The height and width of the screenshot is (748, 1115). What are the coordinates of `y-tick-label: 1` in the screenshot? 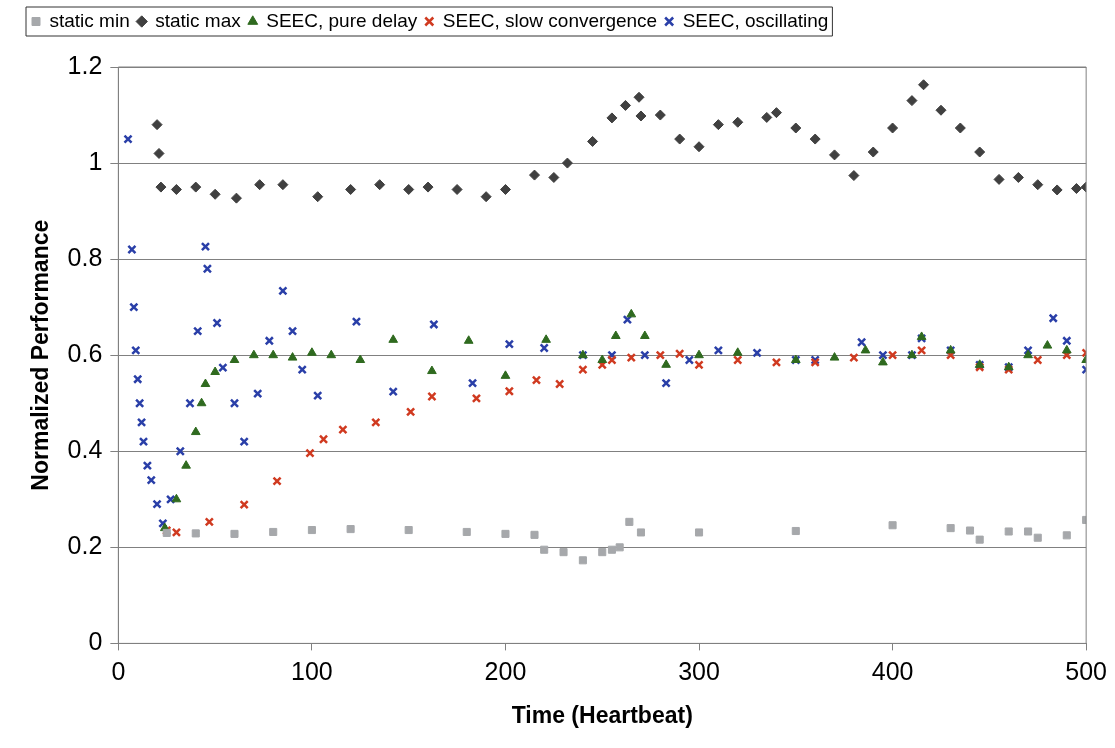 It's located at (95, 160).